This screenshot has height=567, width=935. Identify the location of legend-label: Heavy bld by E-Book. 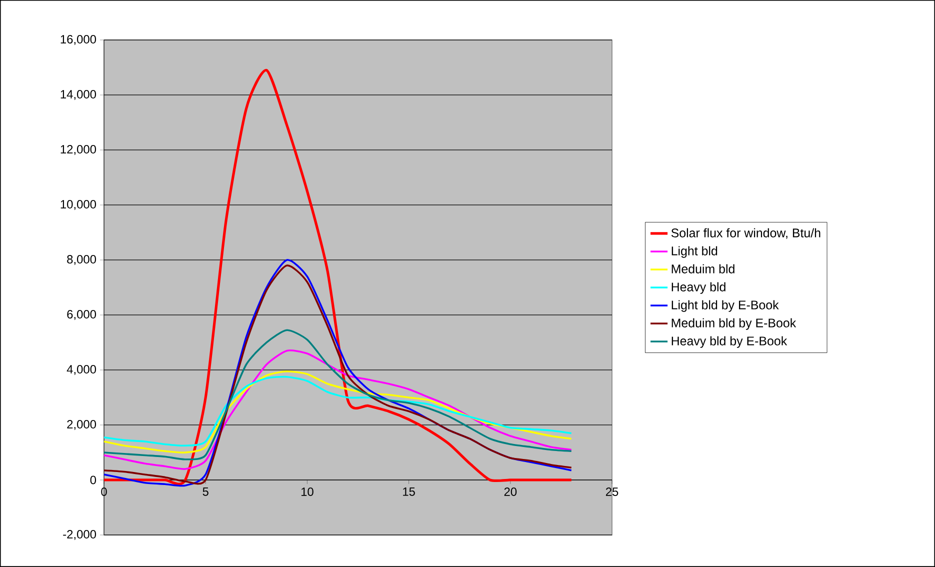
(730, 342).